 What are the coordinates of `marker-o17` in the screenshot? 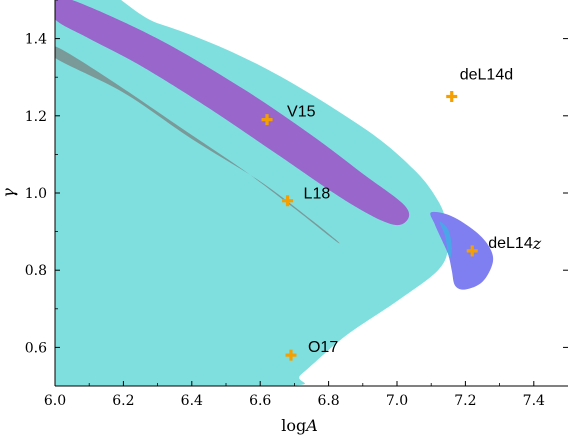 It's located at (291, 355).